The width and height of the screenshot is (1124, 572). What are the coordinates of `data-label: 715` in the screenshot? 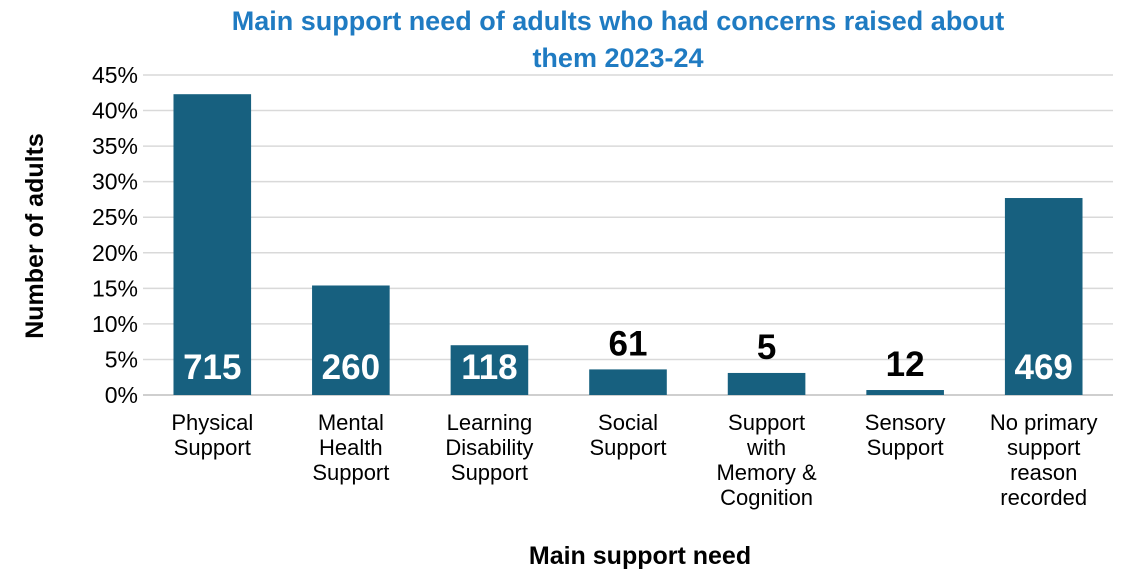 It's located at (212, 367).